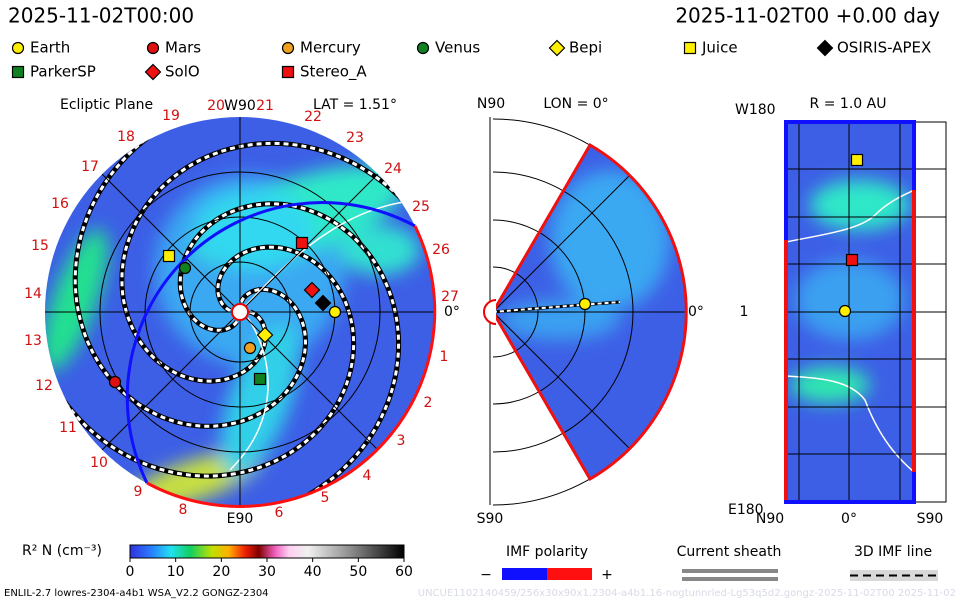 The width and height of the screenshot is (960, 600). What do you see at coordinates (138, 492) in the screenshot?
I see `hour-label: 9` at bounding box center [138, 492].